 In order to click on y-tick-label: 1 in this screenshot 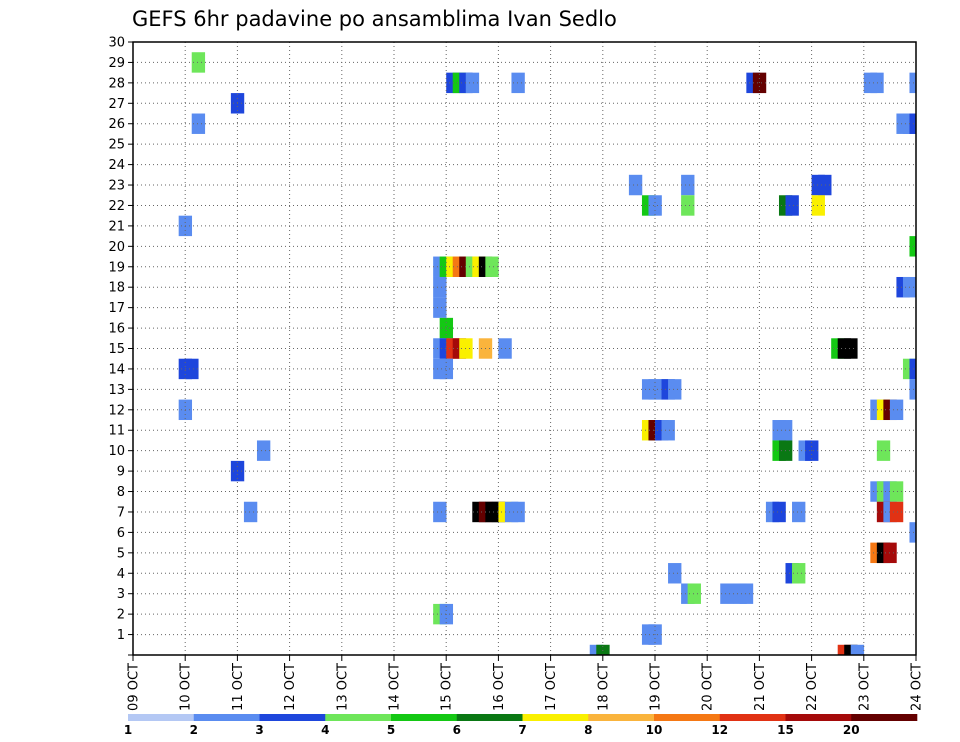, I will do `click(121, 635)`.